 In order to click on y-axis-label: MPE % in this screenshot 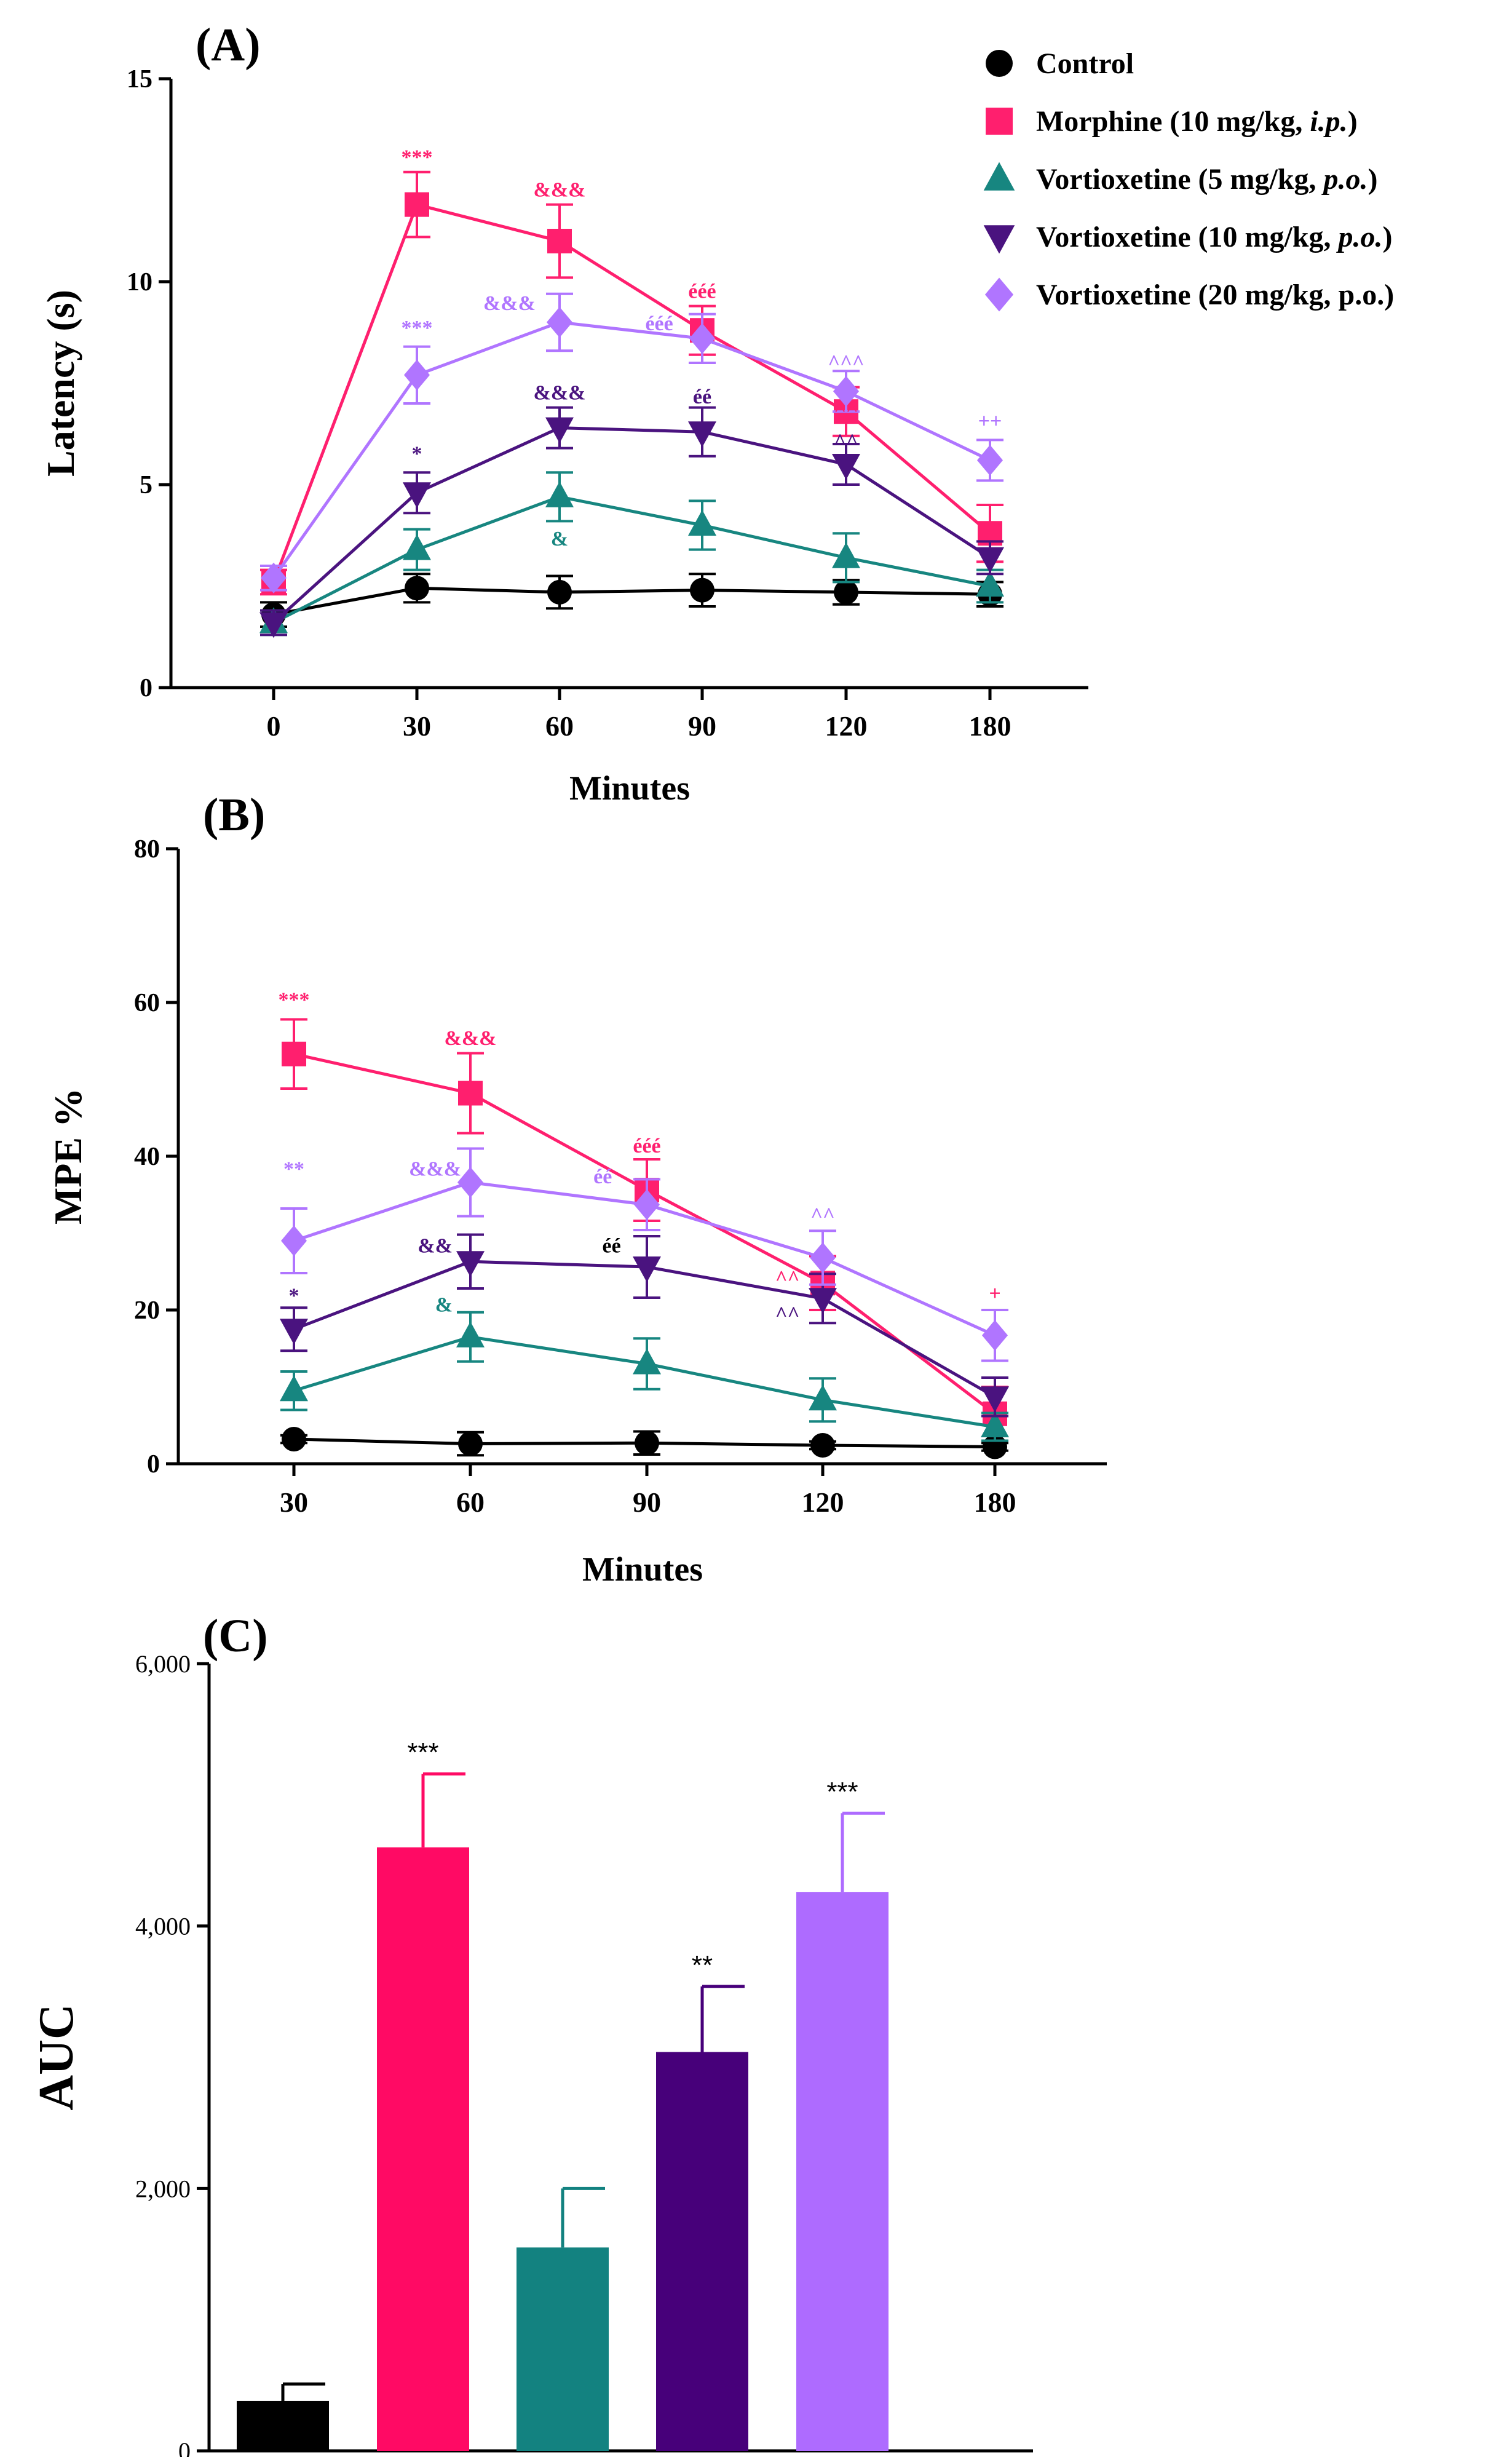, I will do `click(68, 1156)`.